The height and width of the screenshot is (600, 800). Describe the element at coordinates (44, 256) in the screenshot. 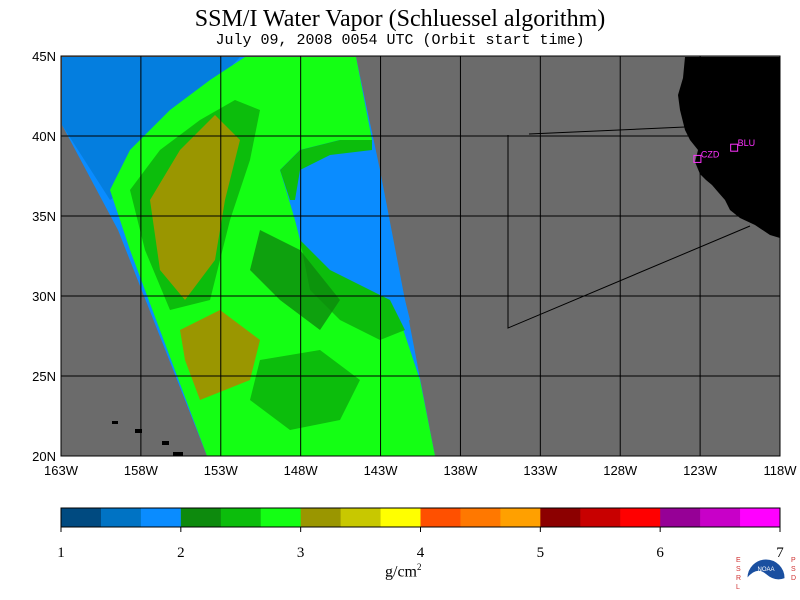

I see `latitude-labels: 45N 40N 35N 30N 25N 20N` at that location.